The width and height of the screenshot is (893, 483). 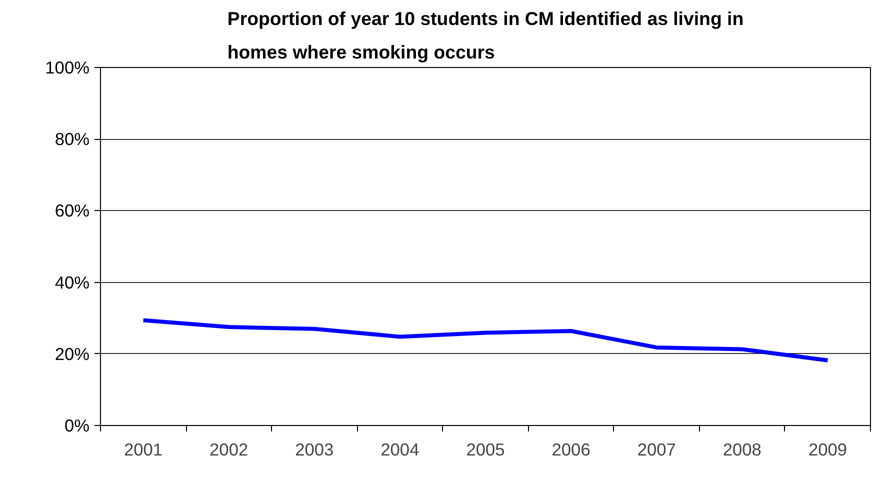 What do you see at coordinates (72, 210) in the screenshot?
I see `y-tick-label: 60%` at bounding box center [72, 210].